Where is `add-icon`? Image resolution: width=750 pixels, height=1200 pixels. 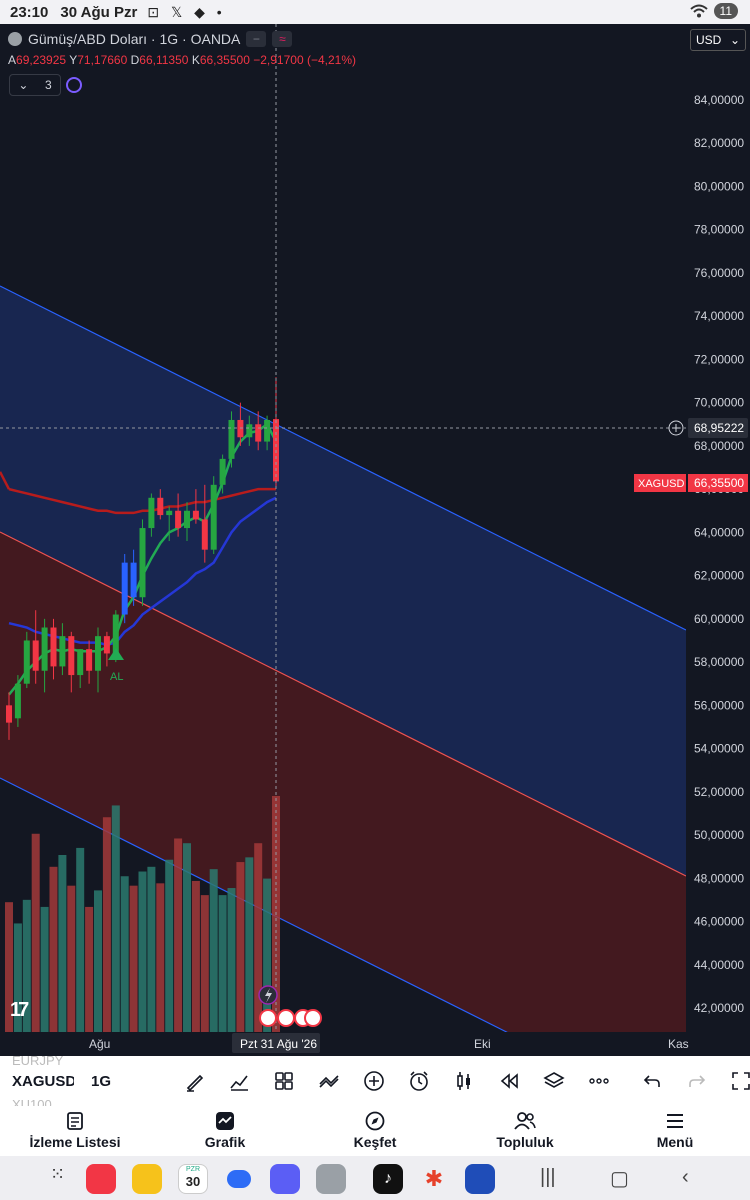 add-icon is located at coordinates (374, 1081).